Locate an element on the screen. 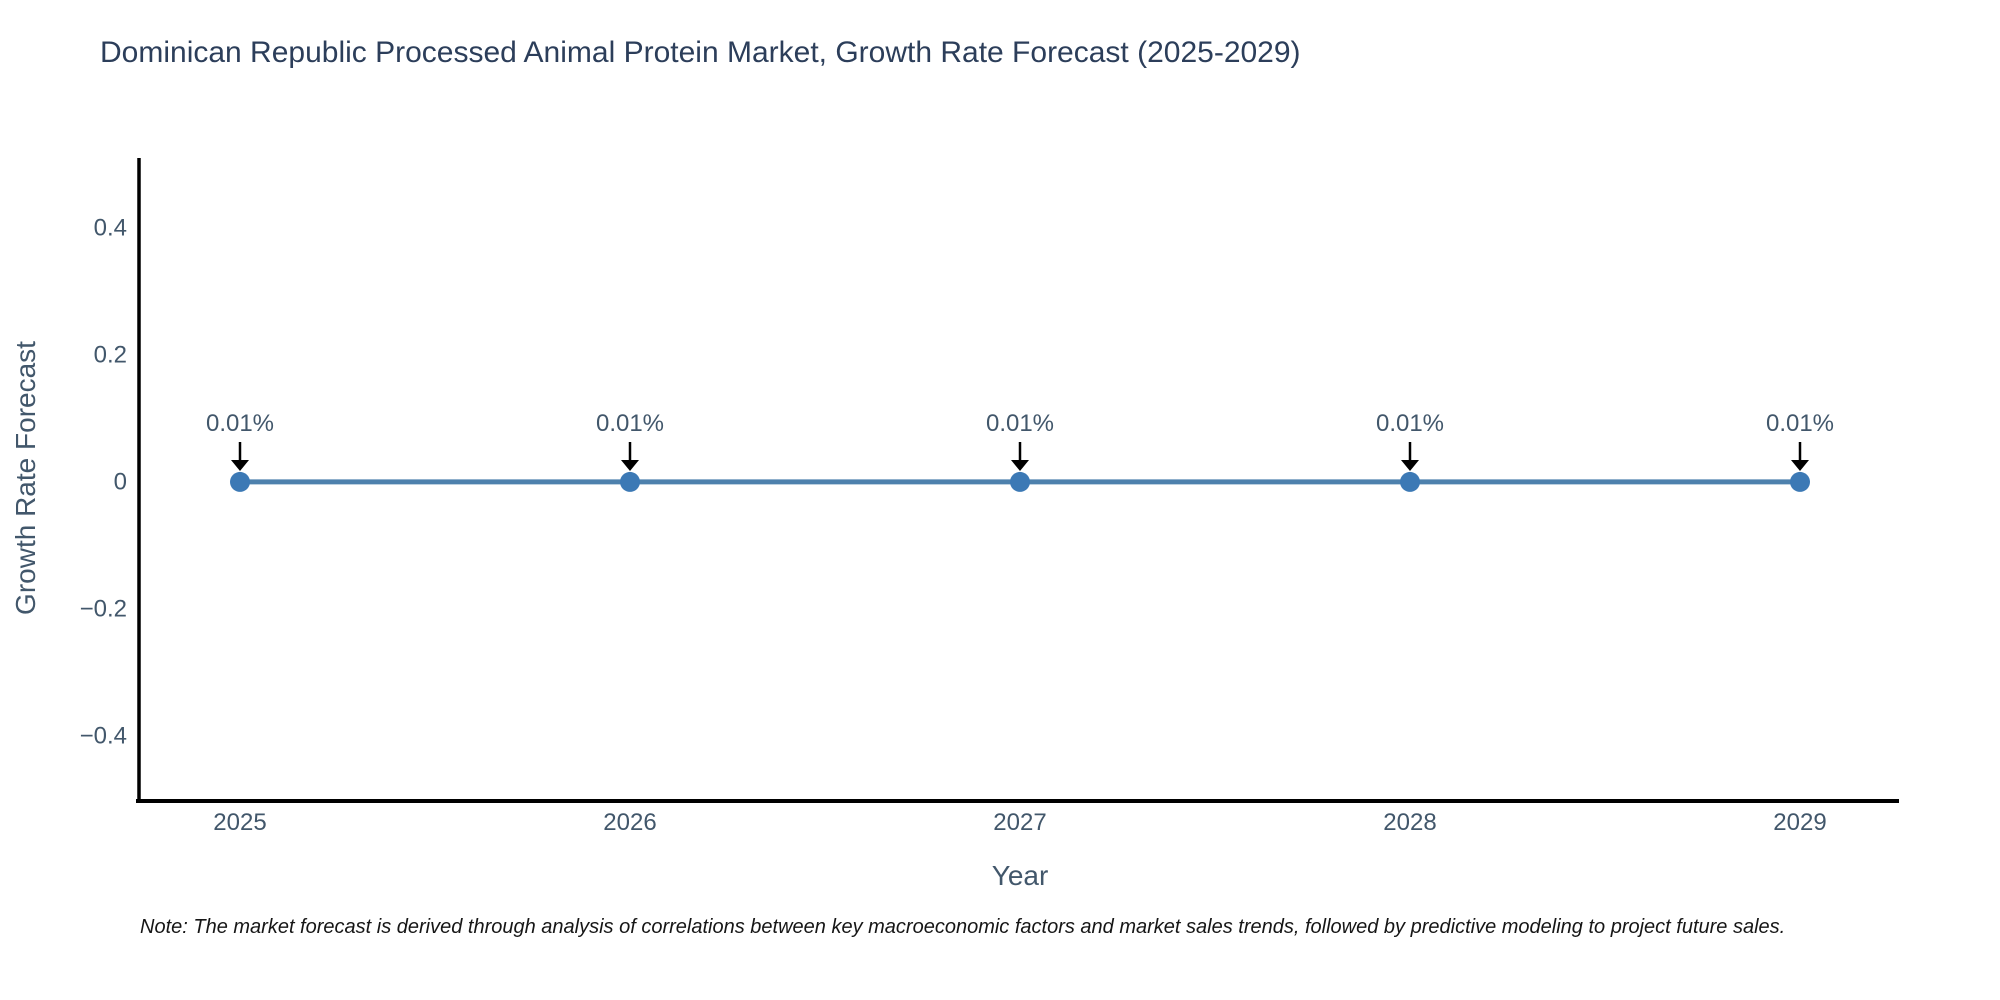 The width and height of the screenshot is (2000, 1000). x-tick-label: 2025 is located at coordinates (239, 822).